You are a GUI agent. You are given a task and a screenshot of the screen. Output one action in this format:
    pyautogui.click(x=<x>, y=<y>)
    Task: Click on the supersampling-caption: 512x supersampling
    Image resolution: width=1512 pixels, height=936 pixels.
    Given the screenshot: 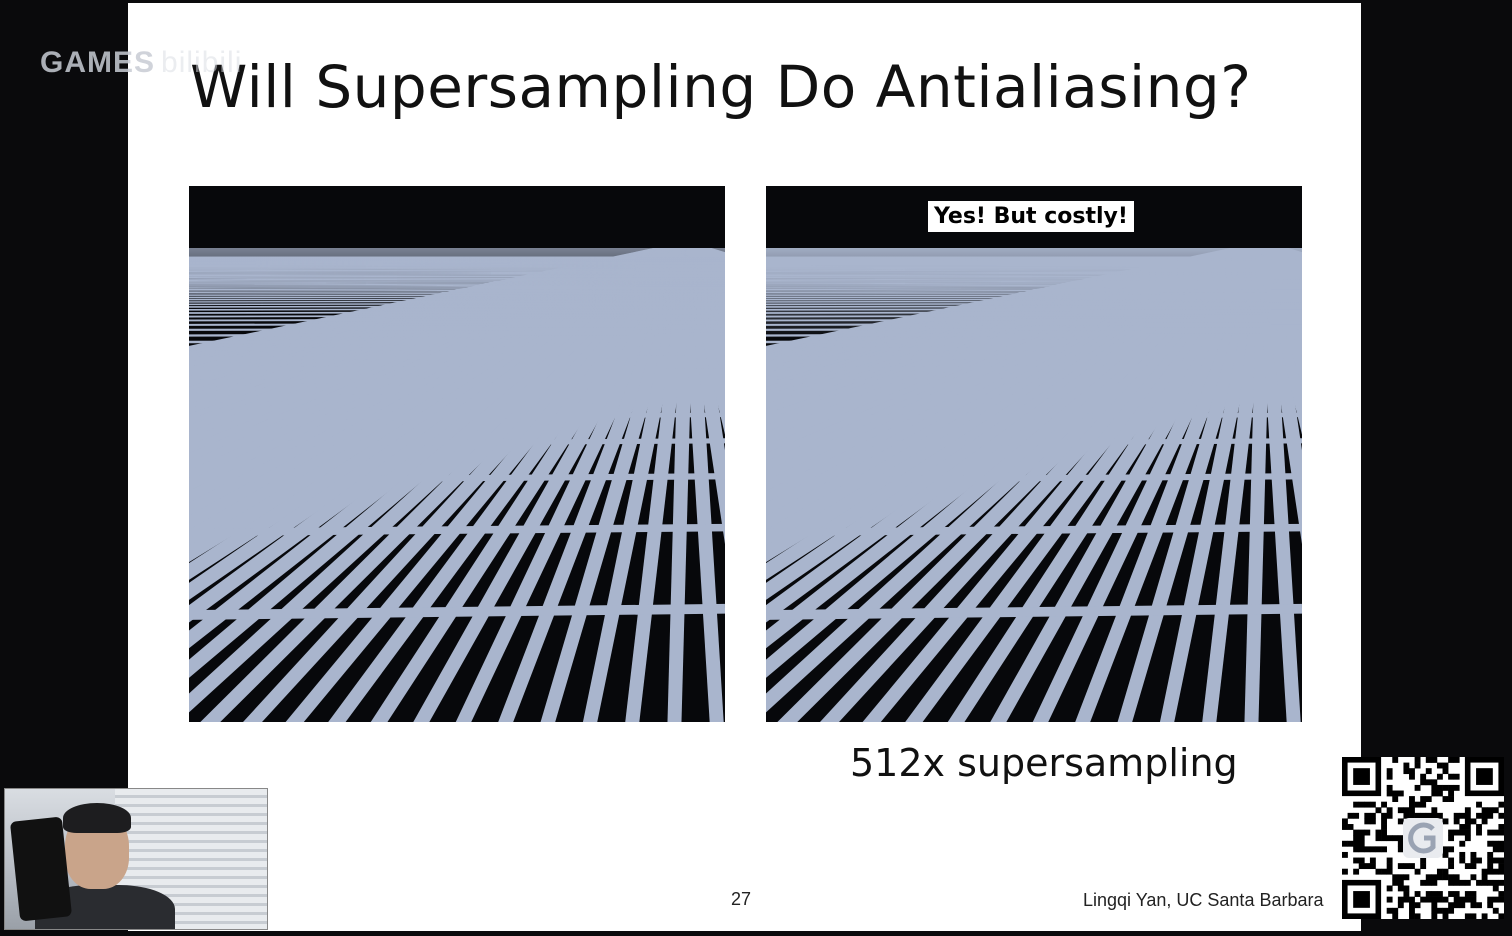 What is the action you would take?
    pyautogui.click(x=1044, y=763)
    